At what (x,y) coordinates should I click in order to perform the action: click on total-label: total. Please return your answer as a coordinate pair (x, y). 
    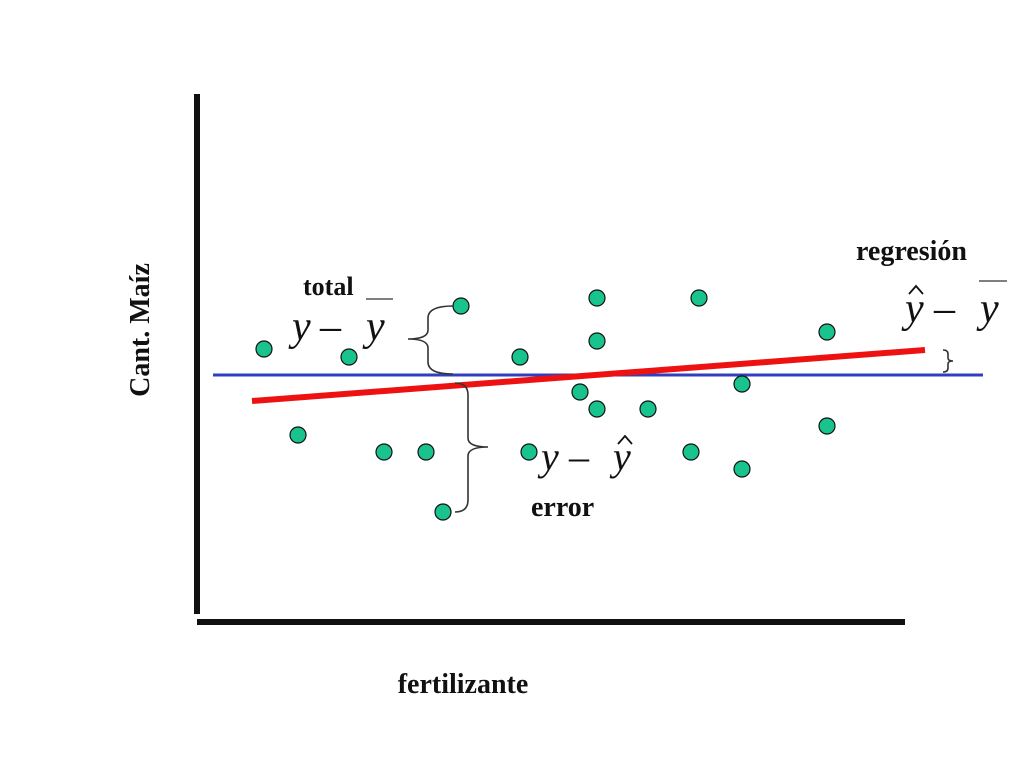
    Looking at the image, I should click on (328, 286).